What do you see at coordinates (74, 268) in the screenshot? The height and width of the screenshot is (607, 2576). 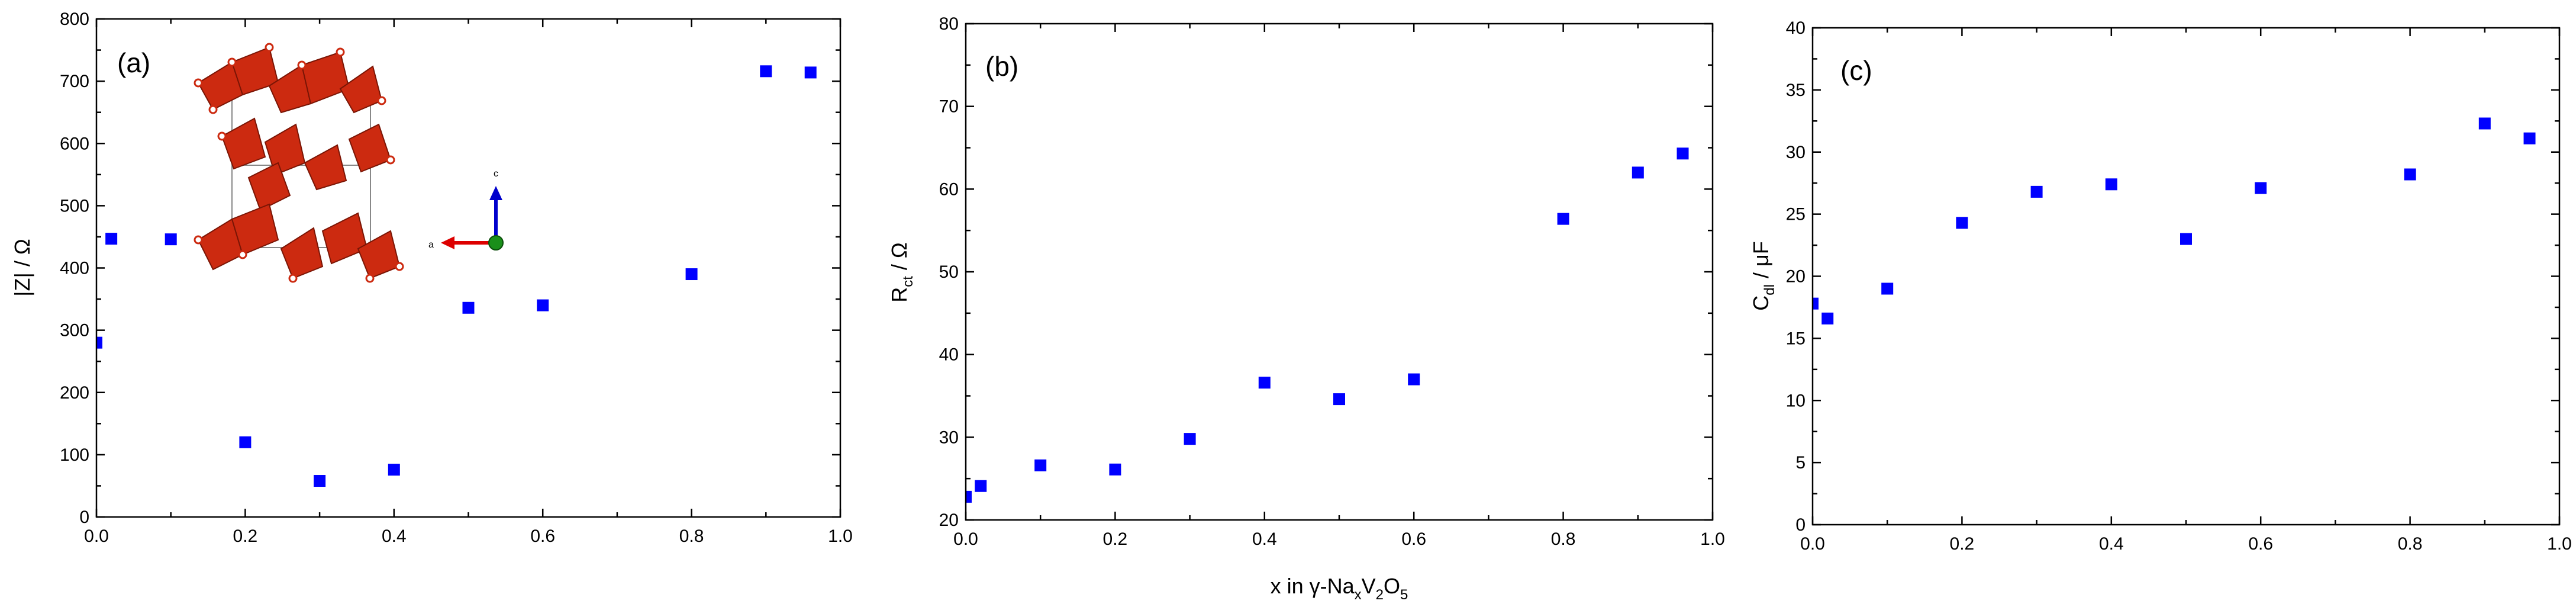 I see `y-tick-label: 400` at bounding box center [74, 268].